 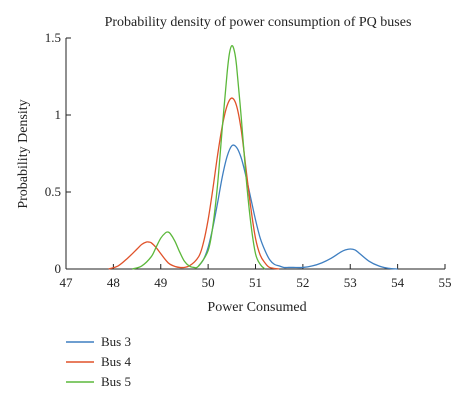 I want to click on legend-label: Bus 4, so click(x=116, y=361).